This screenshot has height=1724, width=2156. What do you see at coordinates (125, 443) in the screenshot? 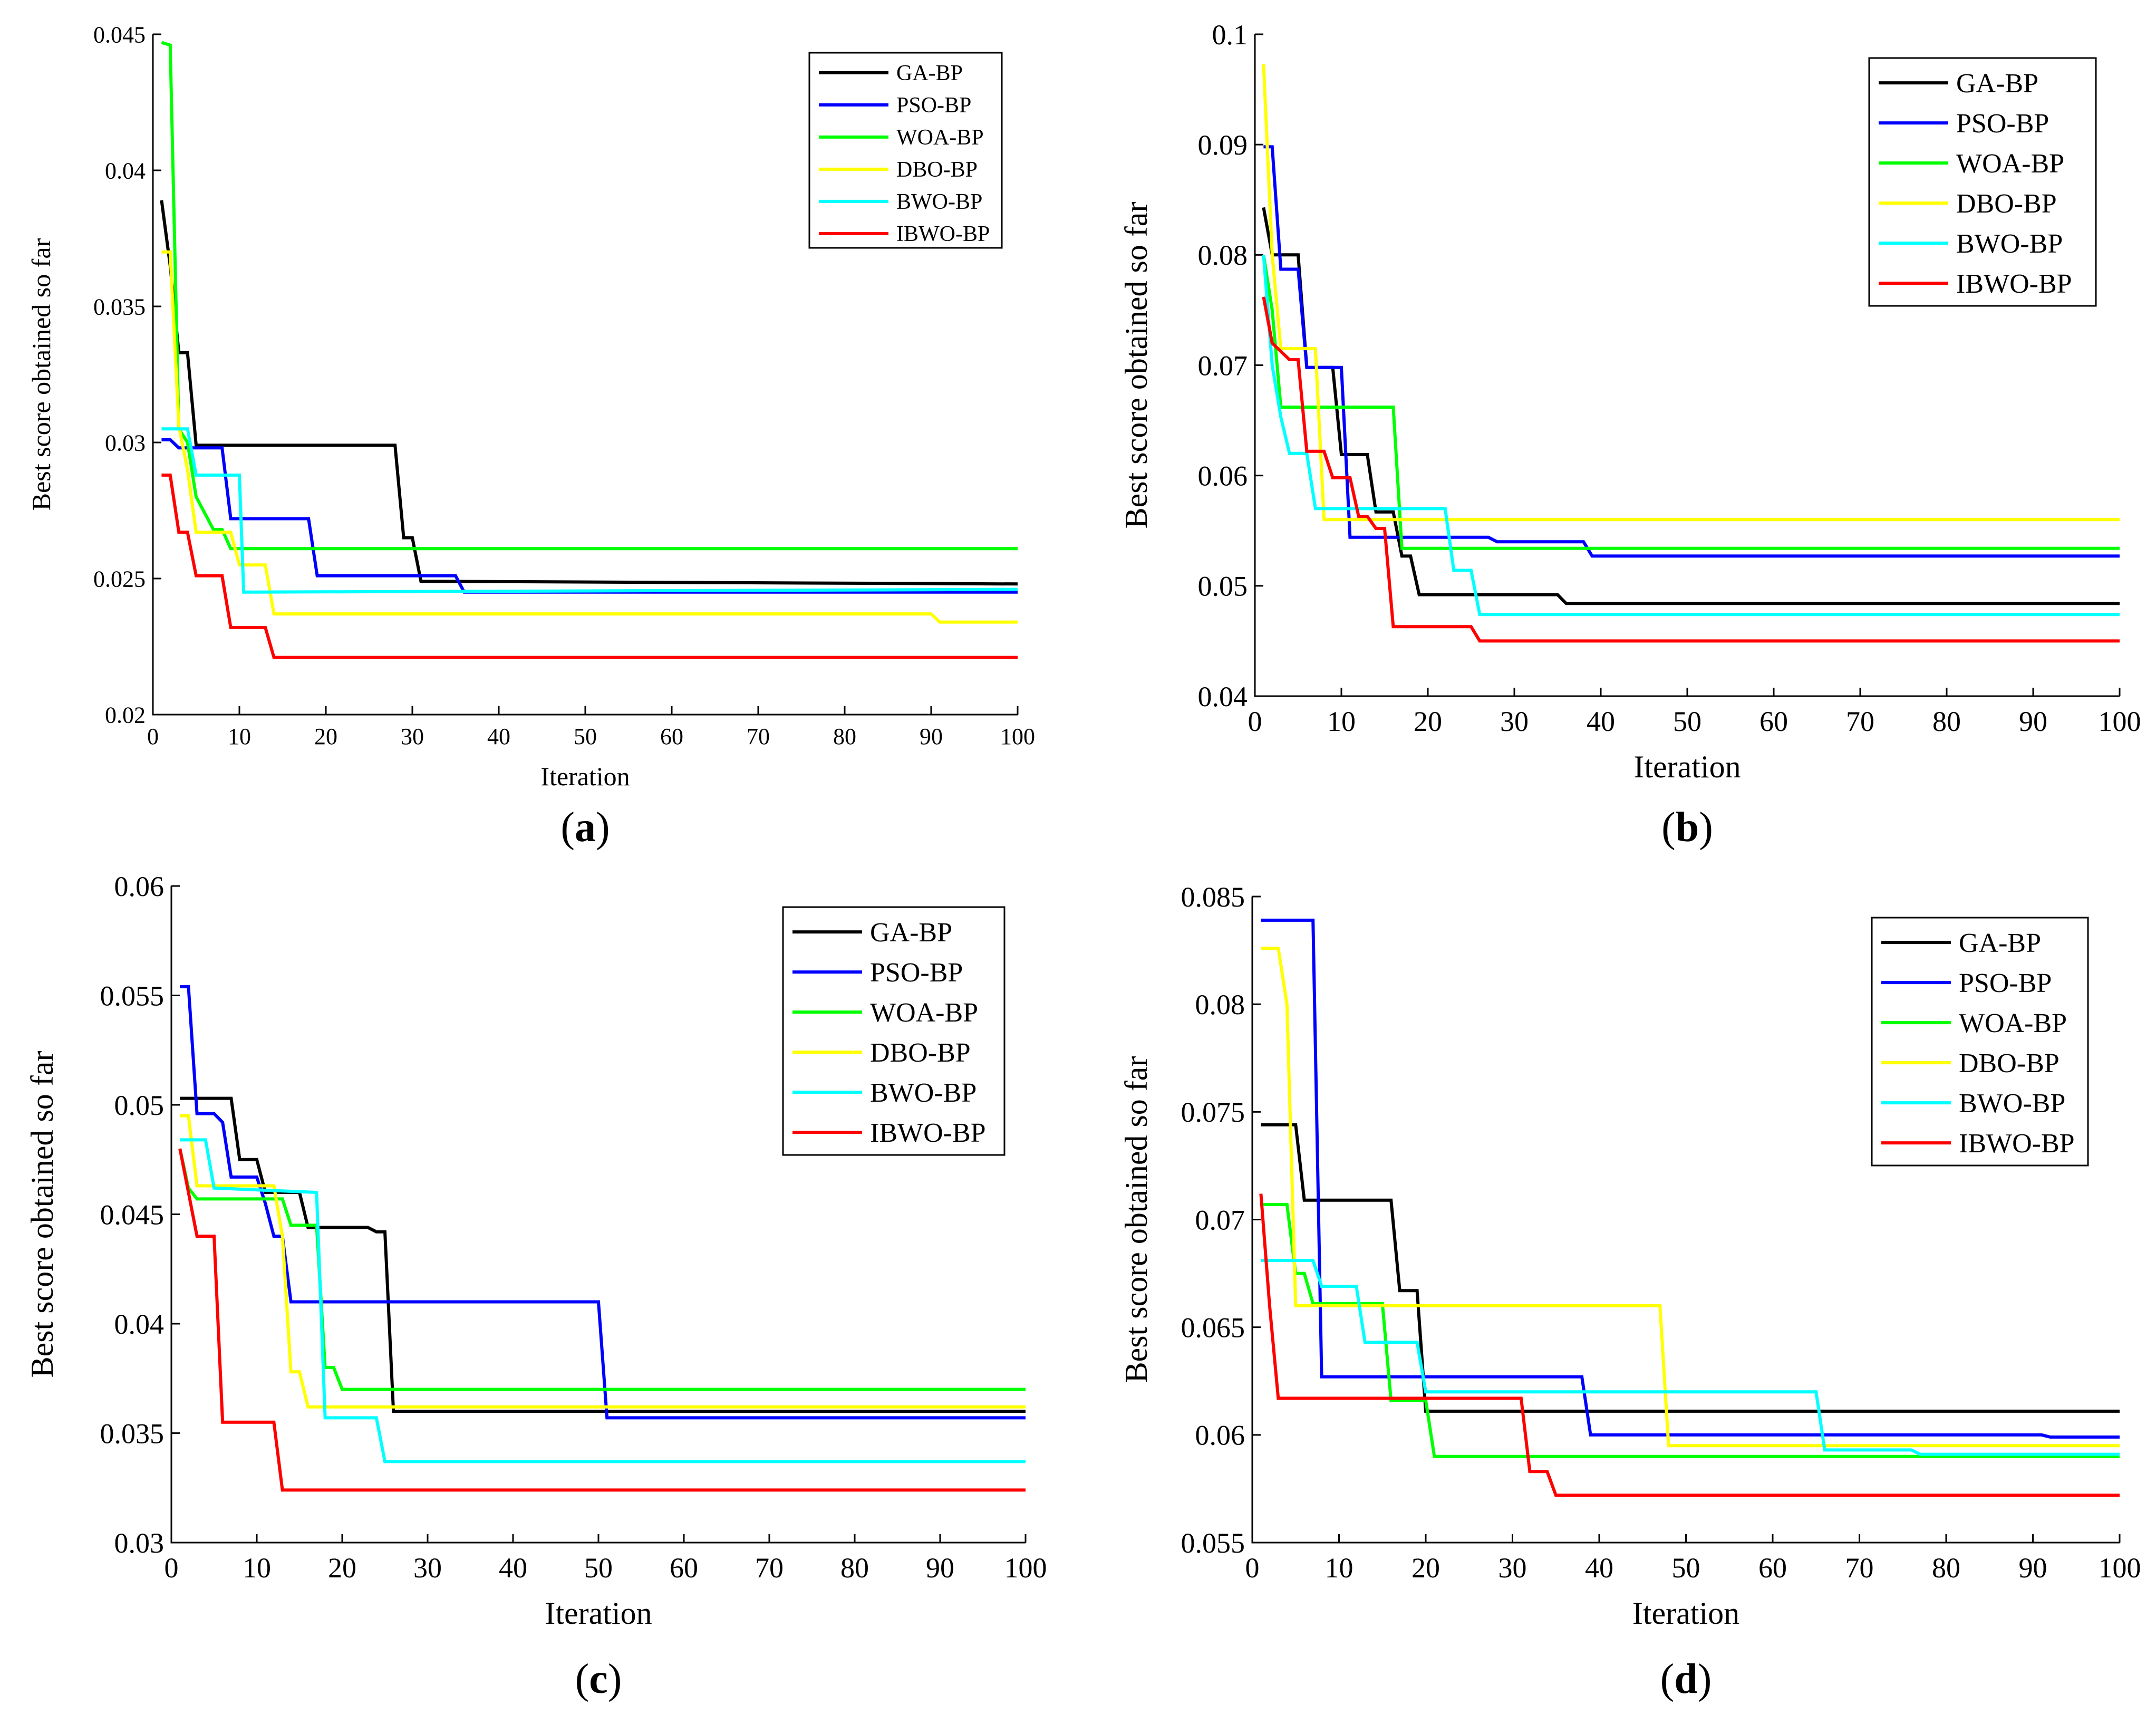
I see `y-tick-label: 0.03` at bounding box center [125, 443].